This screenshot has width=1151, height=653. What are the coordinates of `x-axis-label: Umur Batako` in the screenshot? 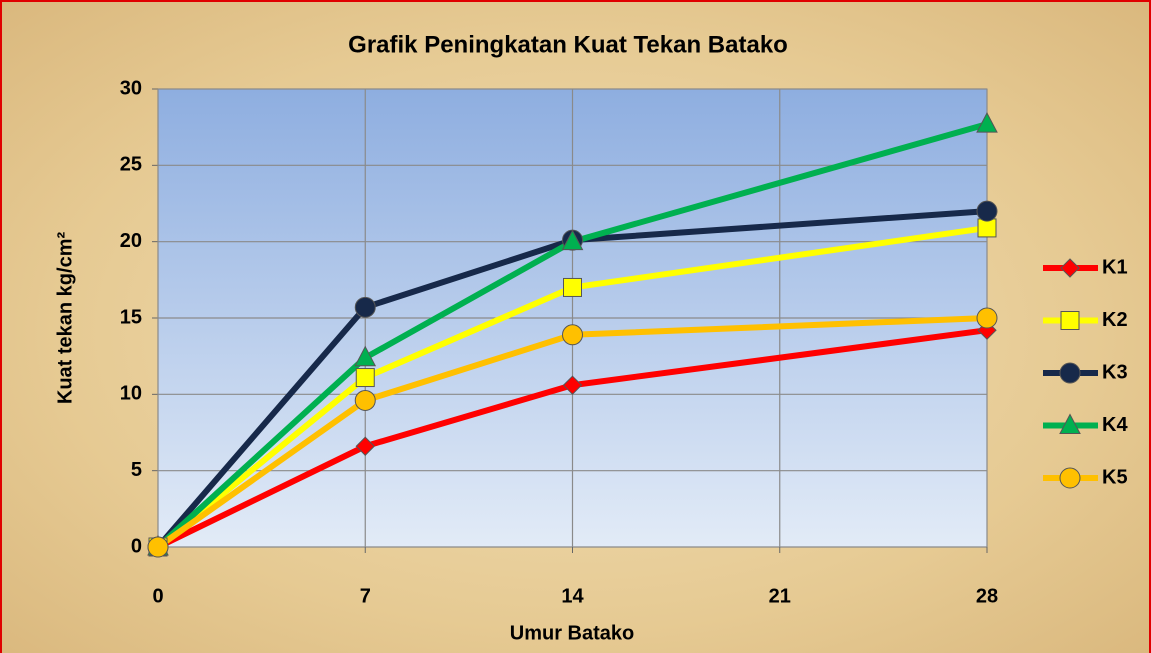 It's located at (572, 633).